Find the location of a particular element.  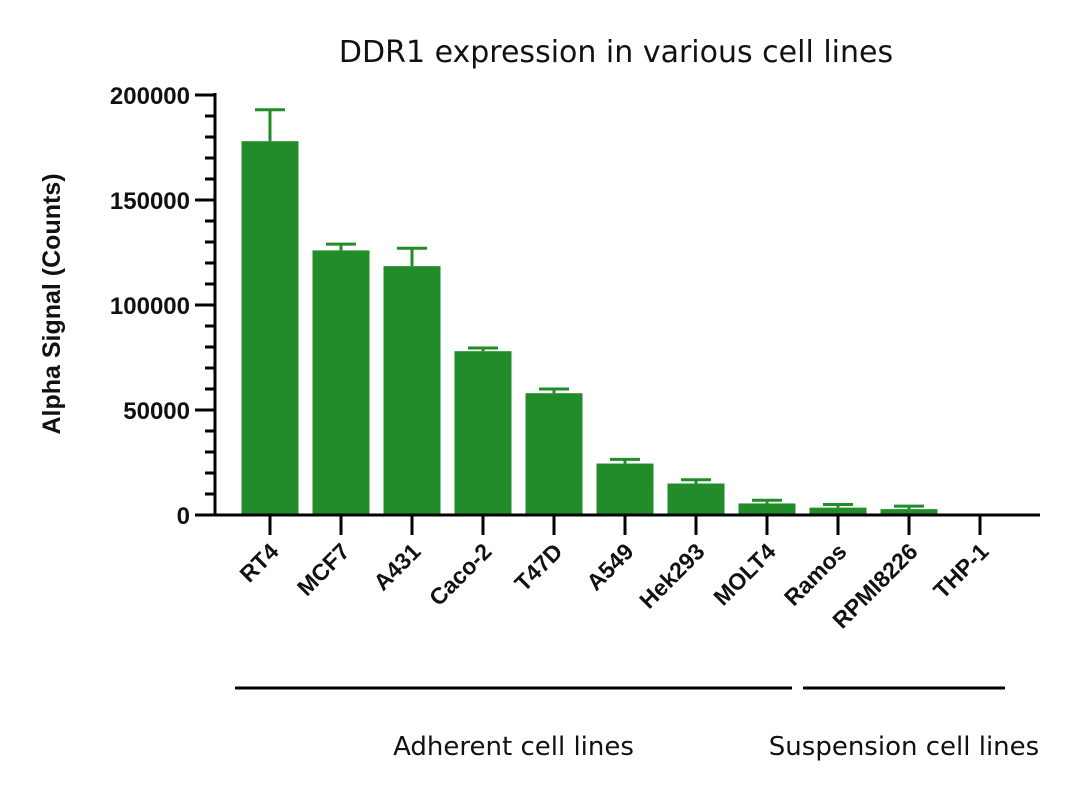

bar-molt4 is located at coordinates (767, 509).